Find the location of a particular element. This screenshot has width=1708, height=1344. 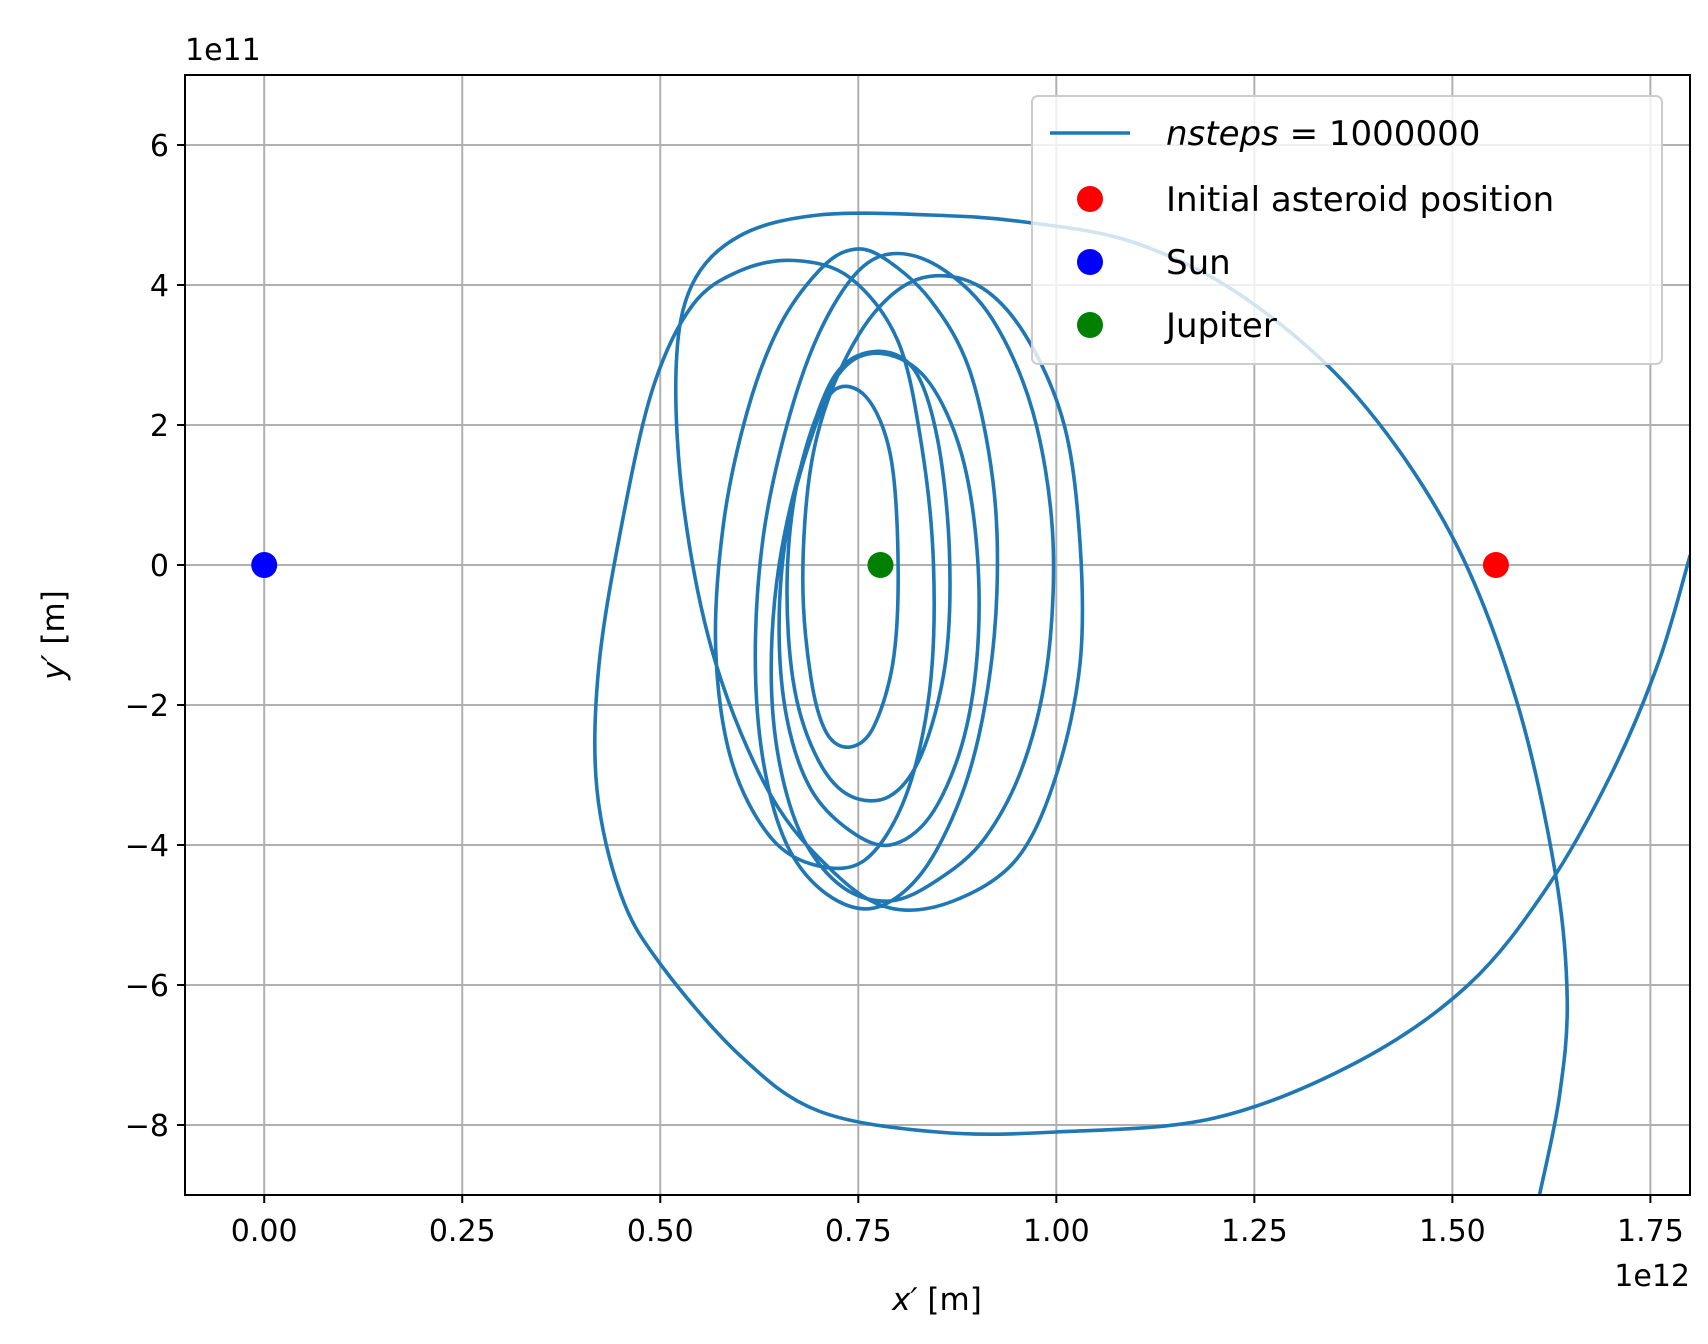

legend-label-sun: Sun is located at coordinates (1198, 263).